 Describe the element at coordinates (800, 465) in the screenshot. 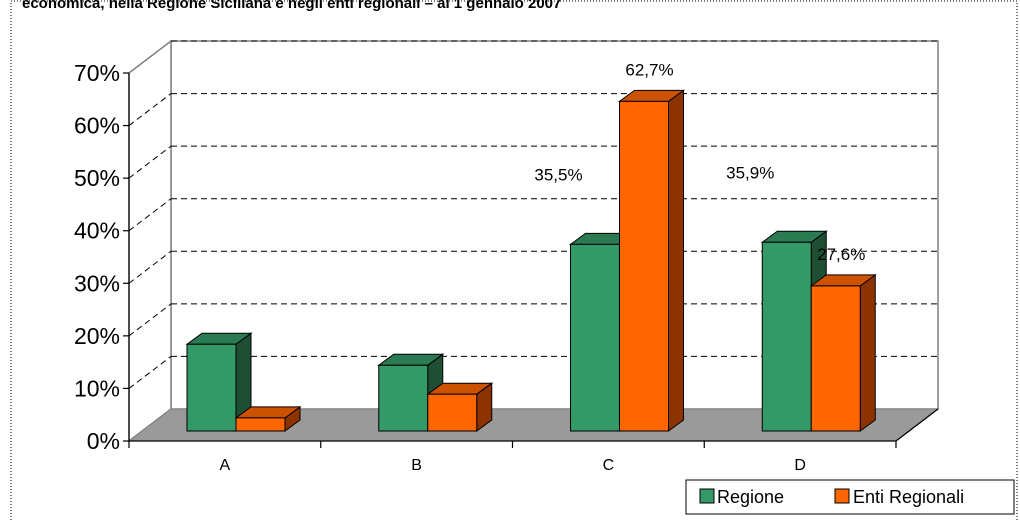

I see `x-tick-label-D: D` at that location.